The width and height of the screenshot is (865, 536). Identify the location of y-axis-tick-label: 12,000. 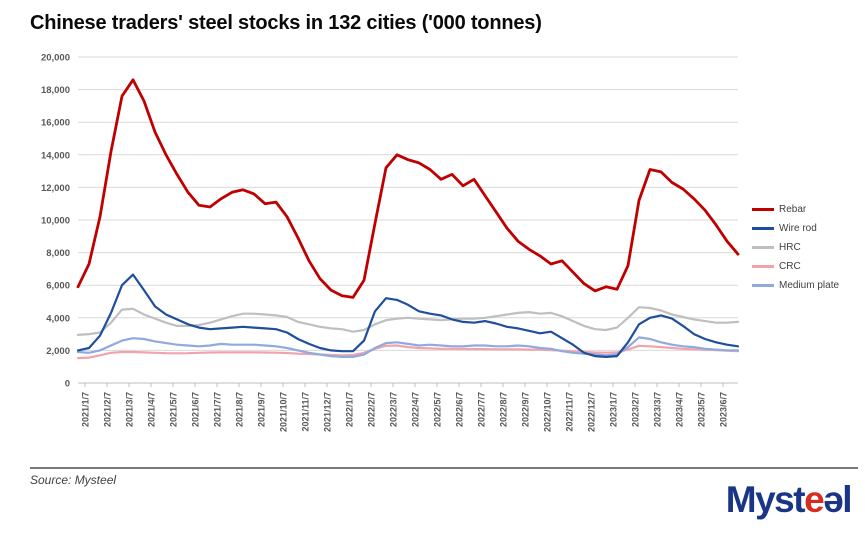
(55, 188).